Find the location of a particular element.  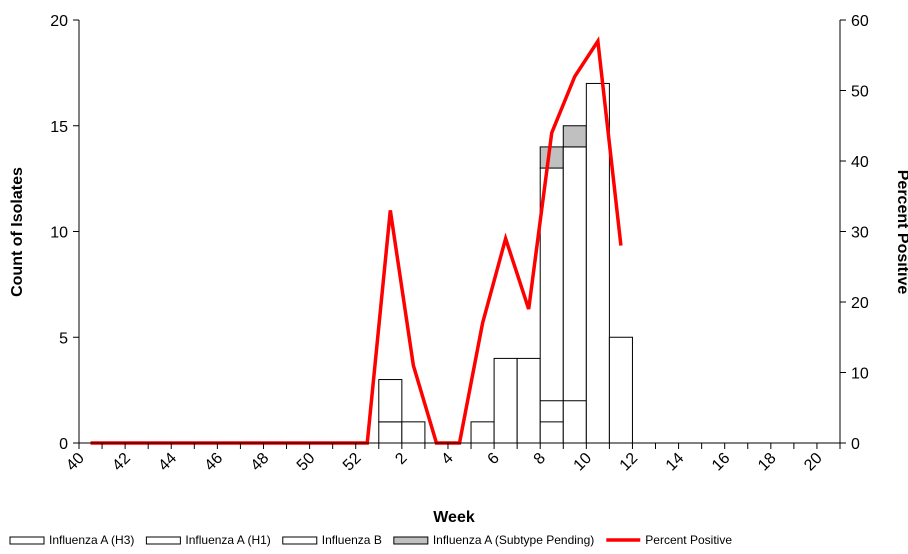

y-tick-label-20: 20 is located at coordinates (59, 21).